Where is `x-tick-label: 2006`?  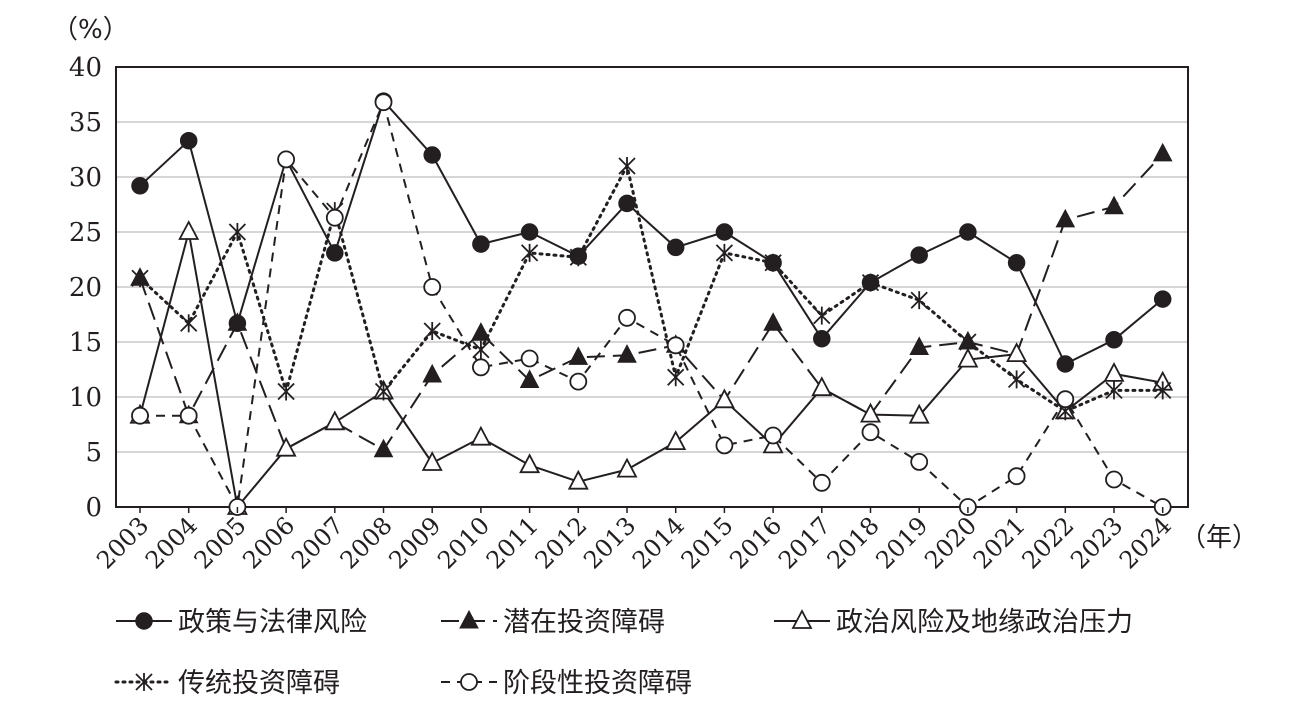
x-tick-label: 2006 is located at coordinates (268, 542).